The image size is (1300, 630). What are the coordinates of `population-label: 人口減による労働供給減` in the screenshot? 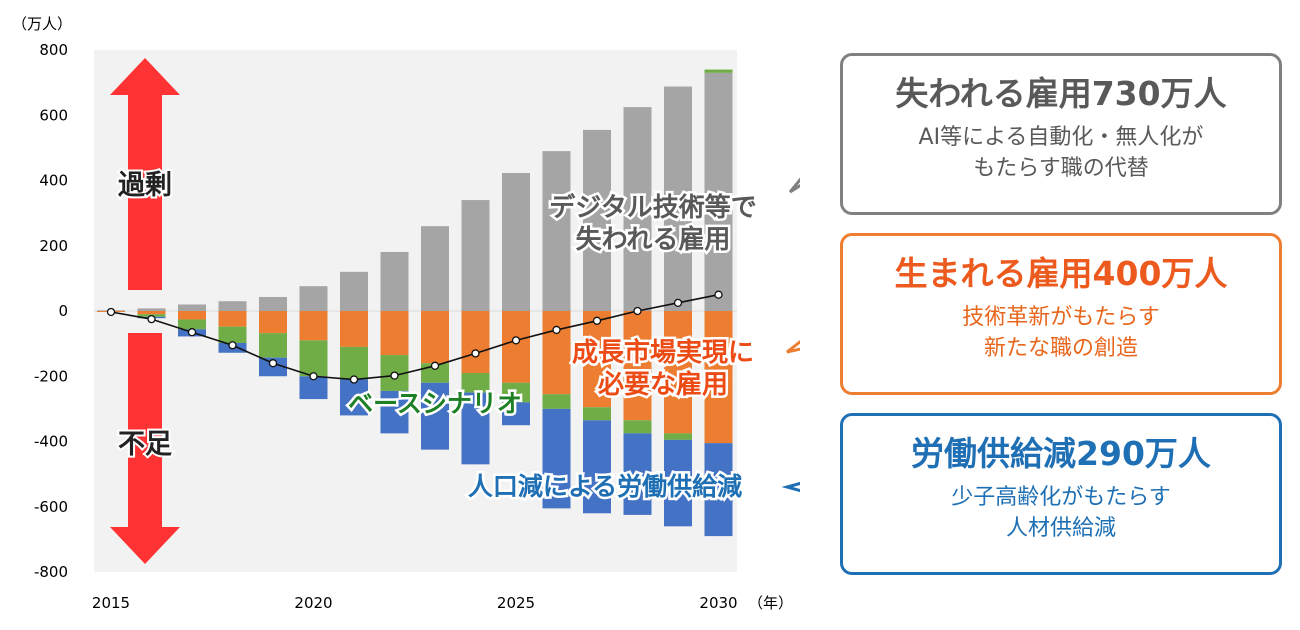 It's located at (605, 486).